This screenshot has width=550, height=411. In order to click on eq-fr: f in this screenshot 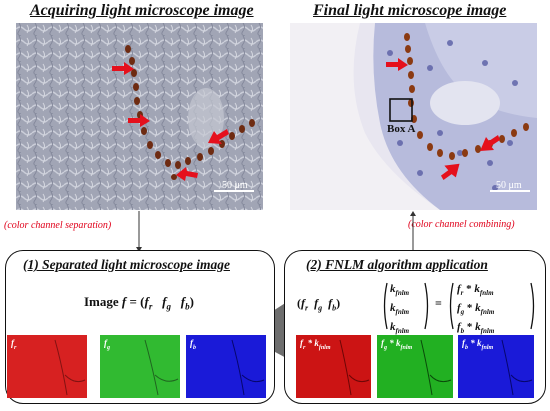, I will do `click(146, 301)`.